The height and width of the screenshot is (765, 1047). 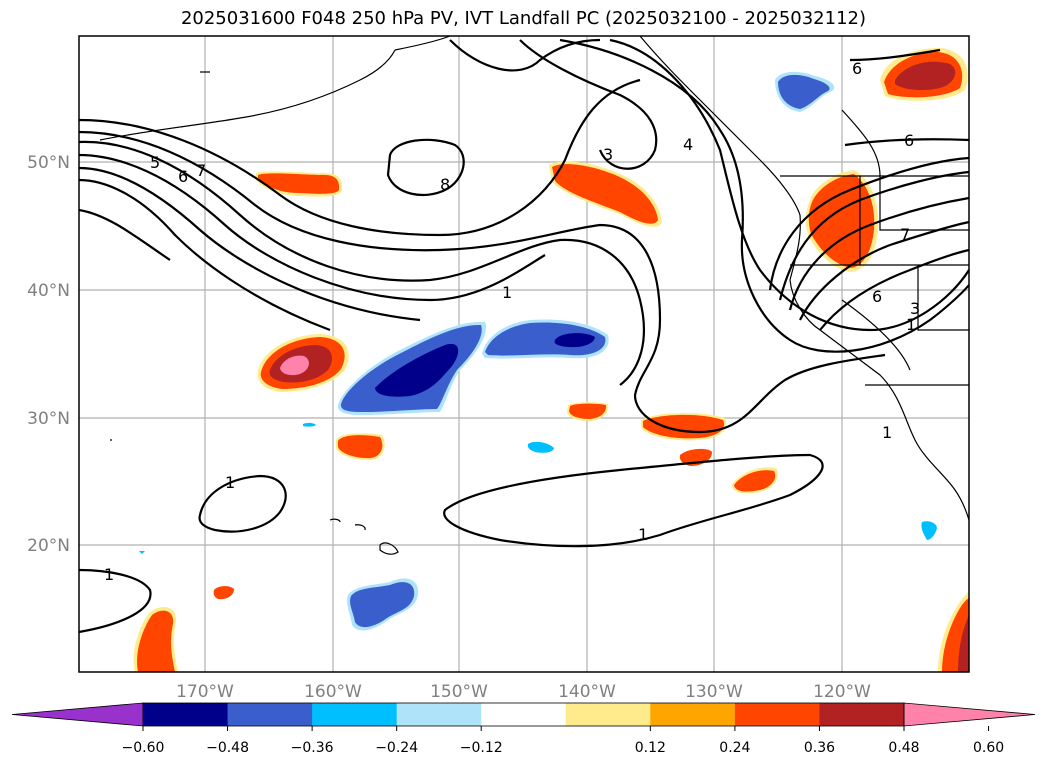 What do you see at coordinates (587, 692) in the screenshot?
I see `lon-tick-label: 140°W` at bounding box center [587, 692].